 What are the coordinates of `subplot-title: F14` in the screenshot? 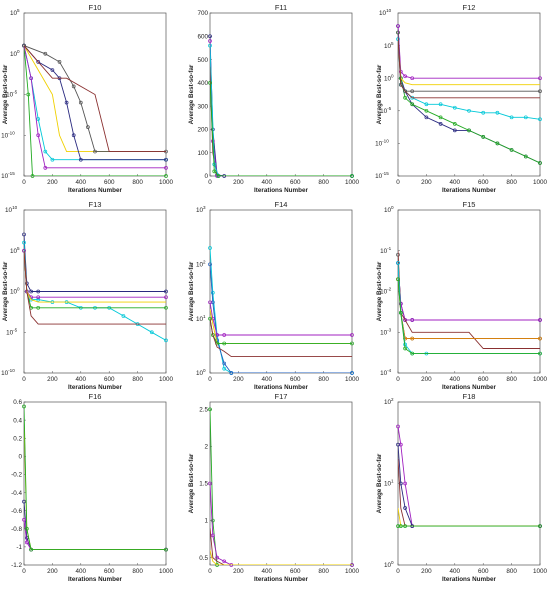 It's located at (281, 204).